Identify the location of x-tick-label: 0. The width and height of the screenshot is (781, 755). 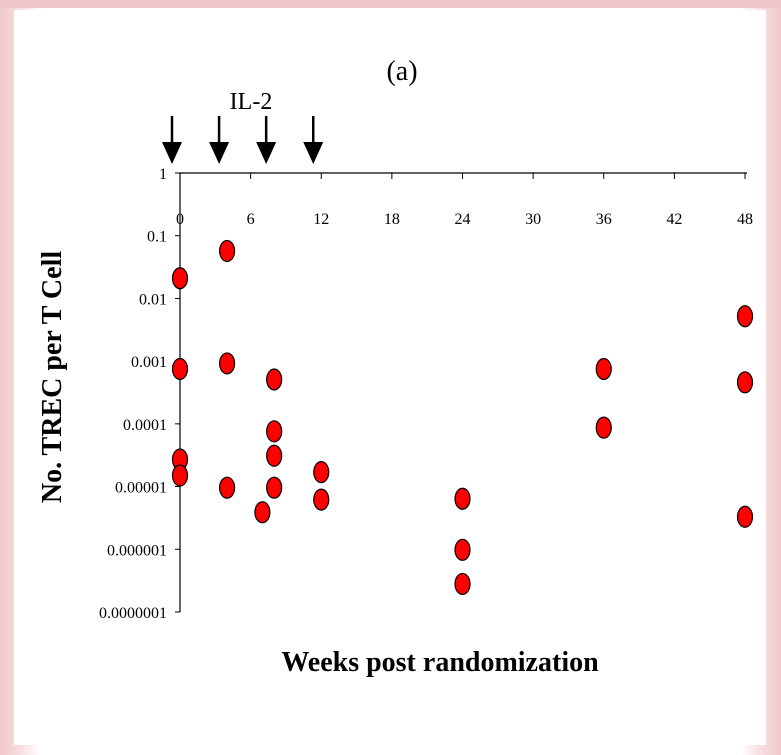
(180, 219).